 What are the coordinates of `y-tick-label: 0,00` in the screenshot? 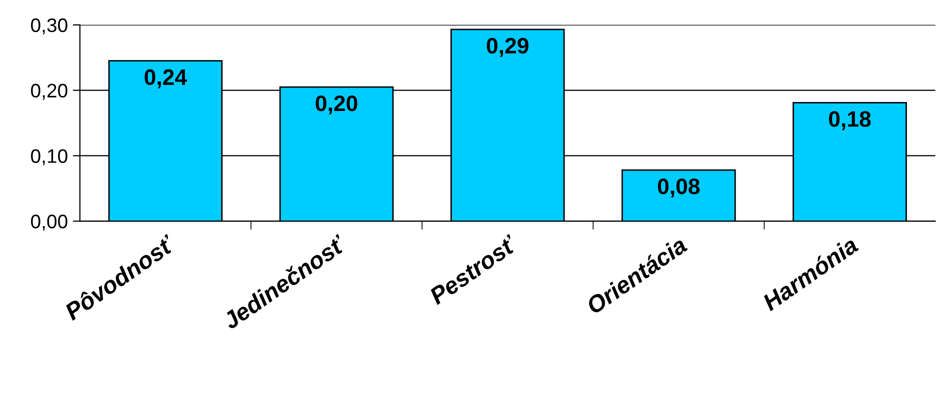 It's located at (49, 222).